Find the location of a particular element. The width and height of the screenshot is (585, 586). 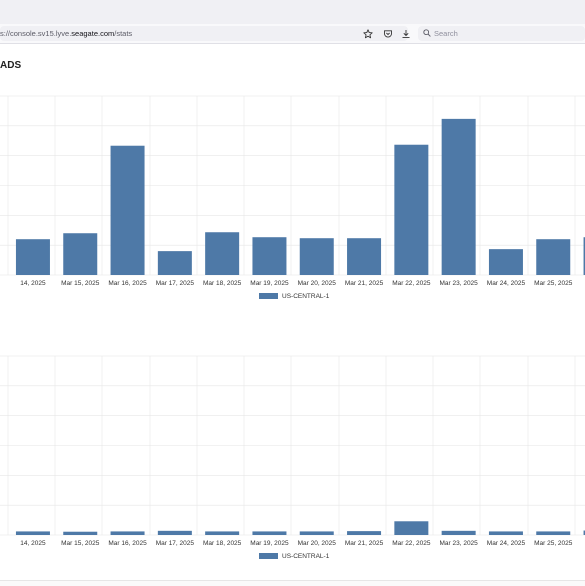

url-prefix: s://console.sv15.lyve. is located at coordinates (36, 33).